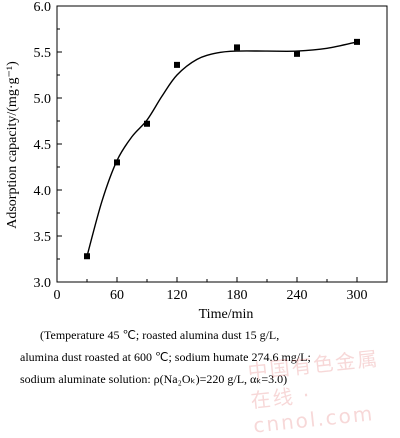  I want to click on y-tick-label: 5.0, so click(43, 99).